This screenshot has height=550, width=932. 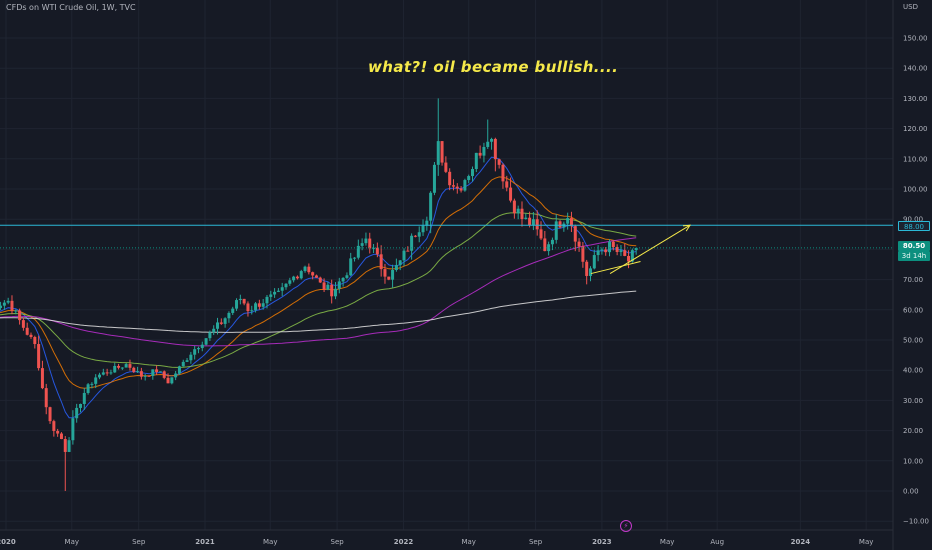 What do you see at coordinates (626, 526) in the screenshot?
I see `flash-icon: ⚡` at bounding box center [626, 526].